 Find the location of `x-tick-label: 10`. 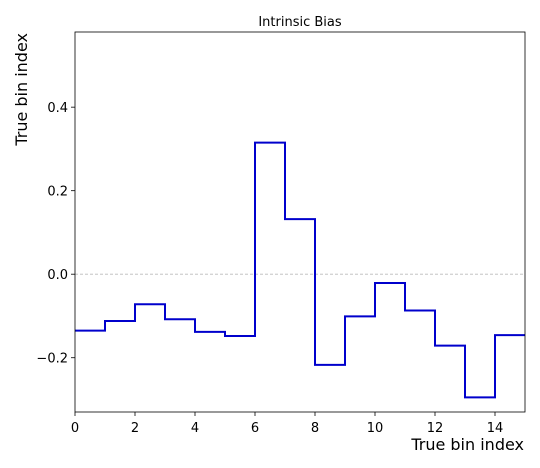

x-tick-label: 10 is located at coordinates (375, 428).